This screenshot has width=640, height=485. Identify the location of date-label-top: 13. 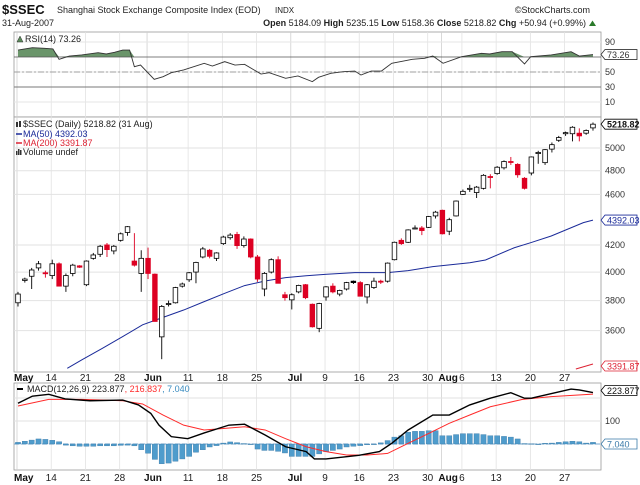
(497, 378).